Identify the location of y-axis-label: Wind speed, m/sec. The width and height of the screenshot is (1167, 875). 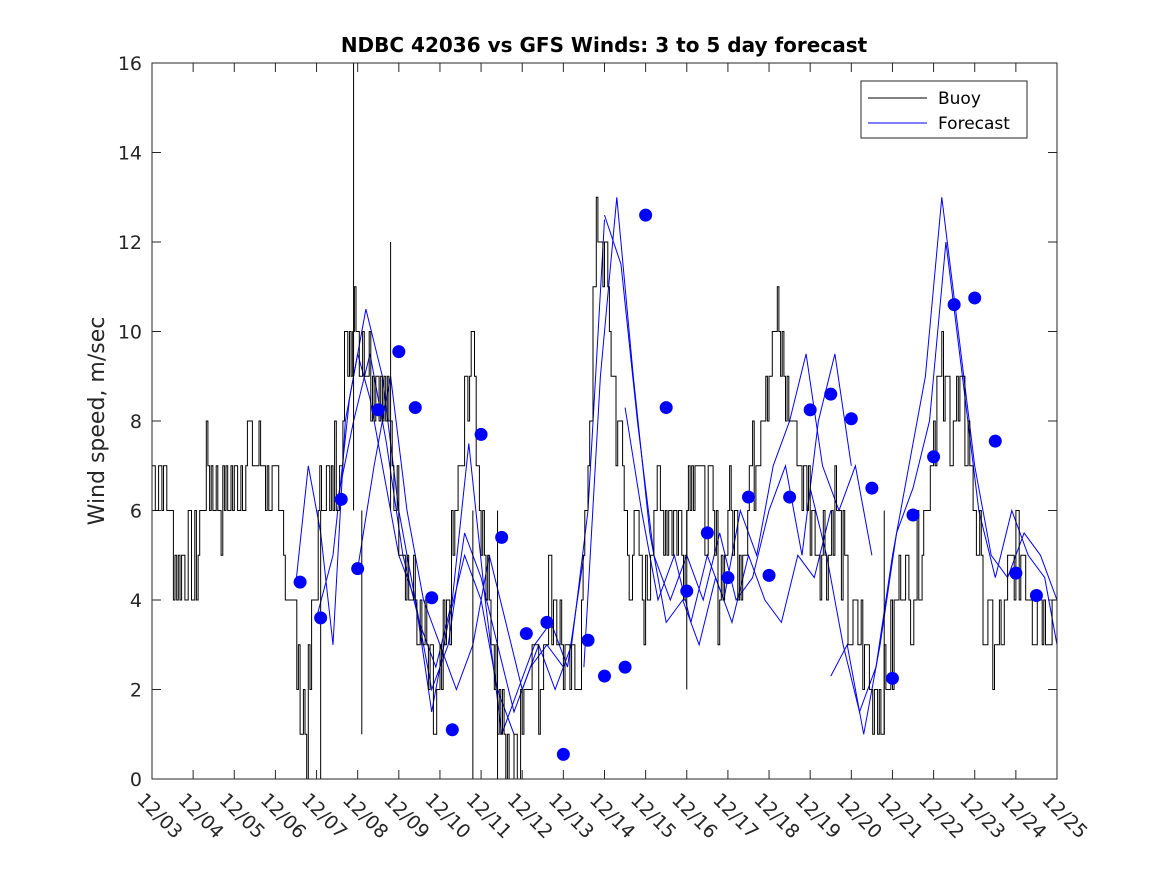
(97, 421).